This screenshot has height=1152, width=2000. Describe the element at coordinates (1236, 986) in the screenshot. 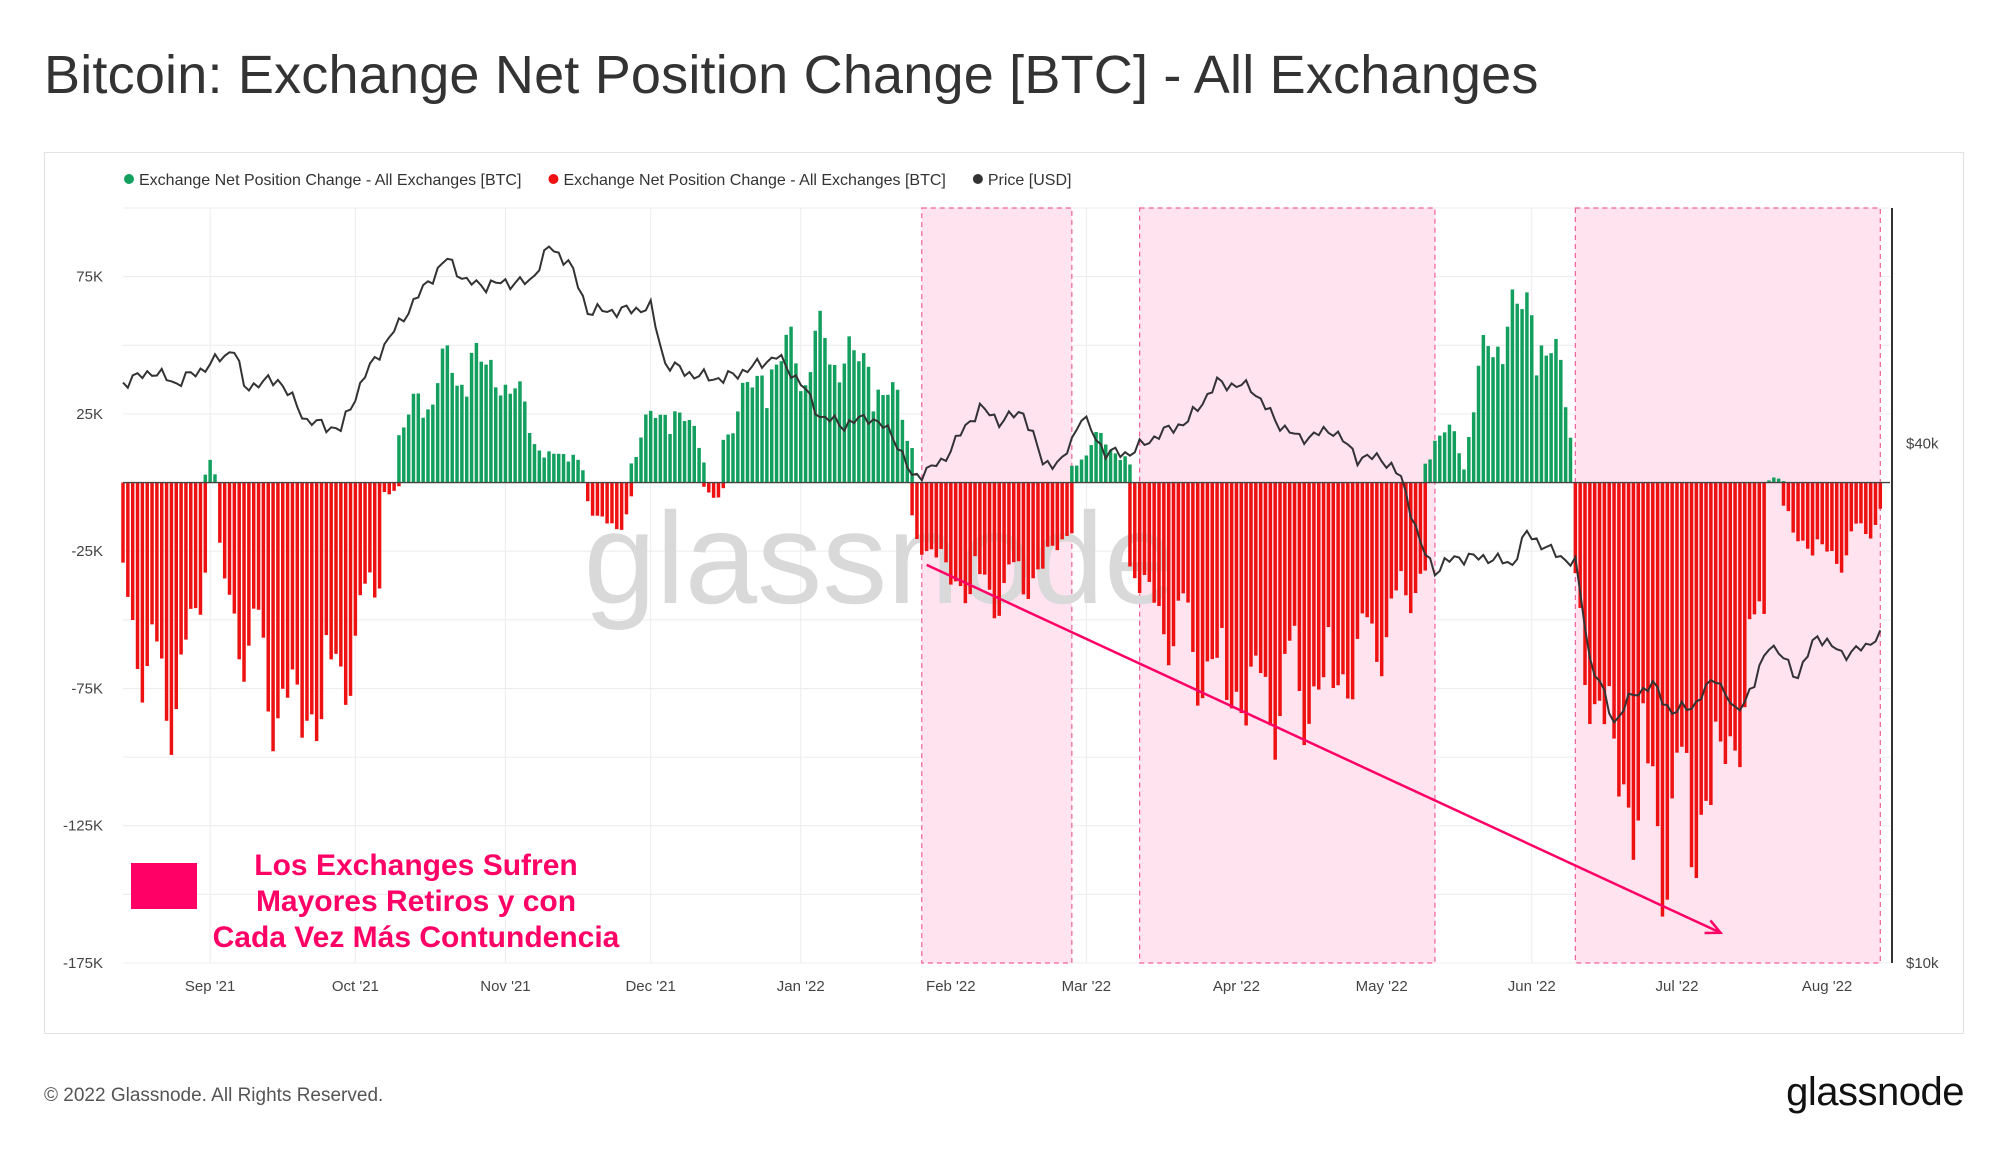

I see `x-tick-label: Apr '22` at that location.